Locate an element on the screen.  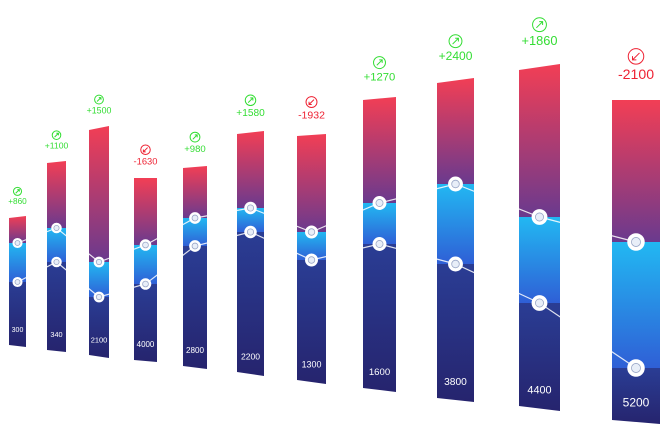
change-label: -1932 is located at coordinates (311, 116).